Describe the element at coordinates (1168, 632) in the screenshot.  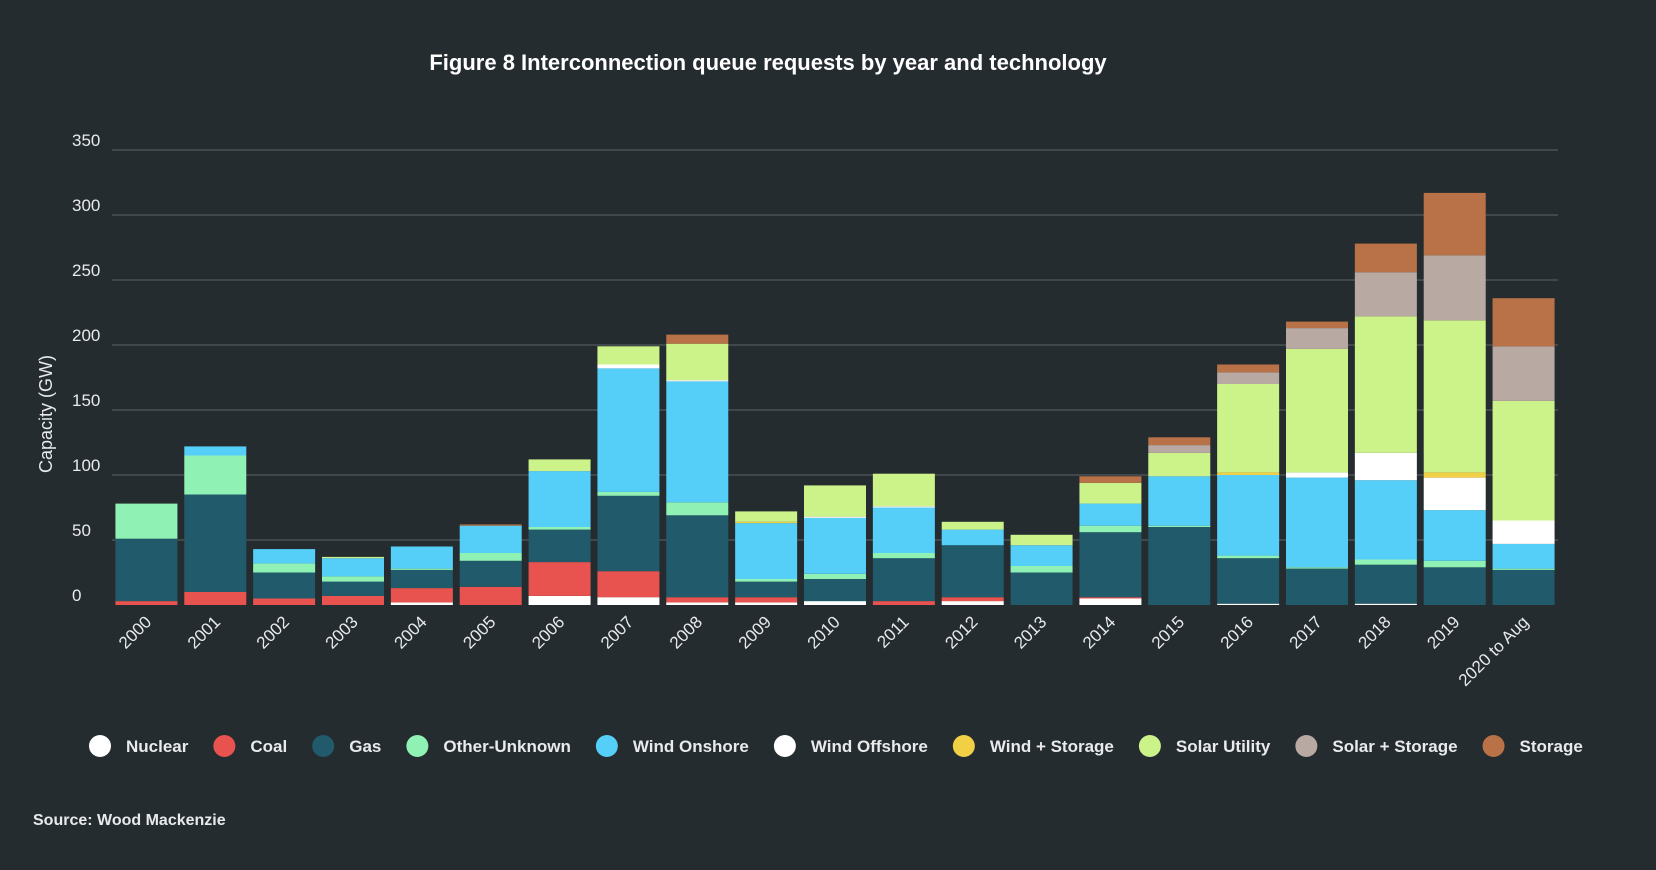
I see `x-tick-label: 2015` at that location.